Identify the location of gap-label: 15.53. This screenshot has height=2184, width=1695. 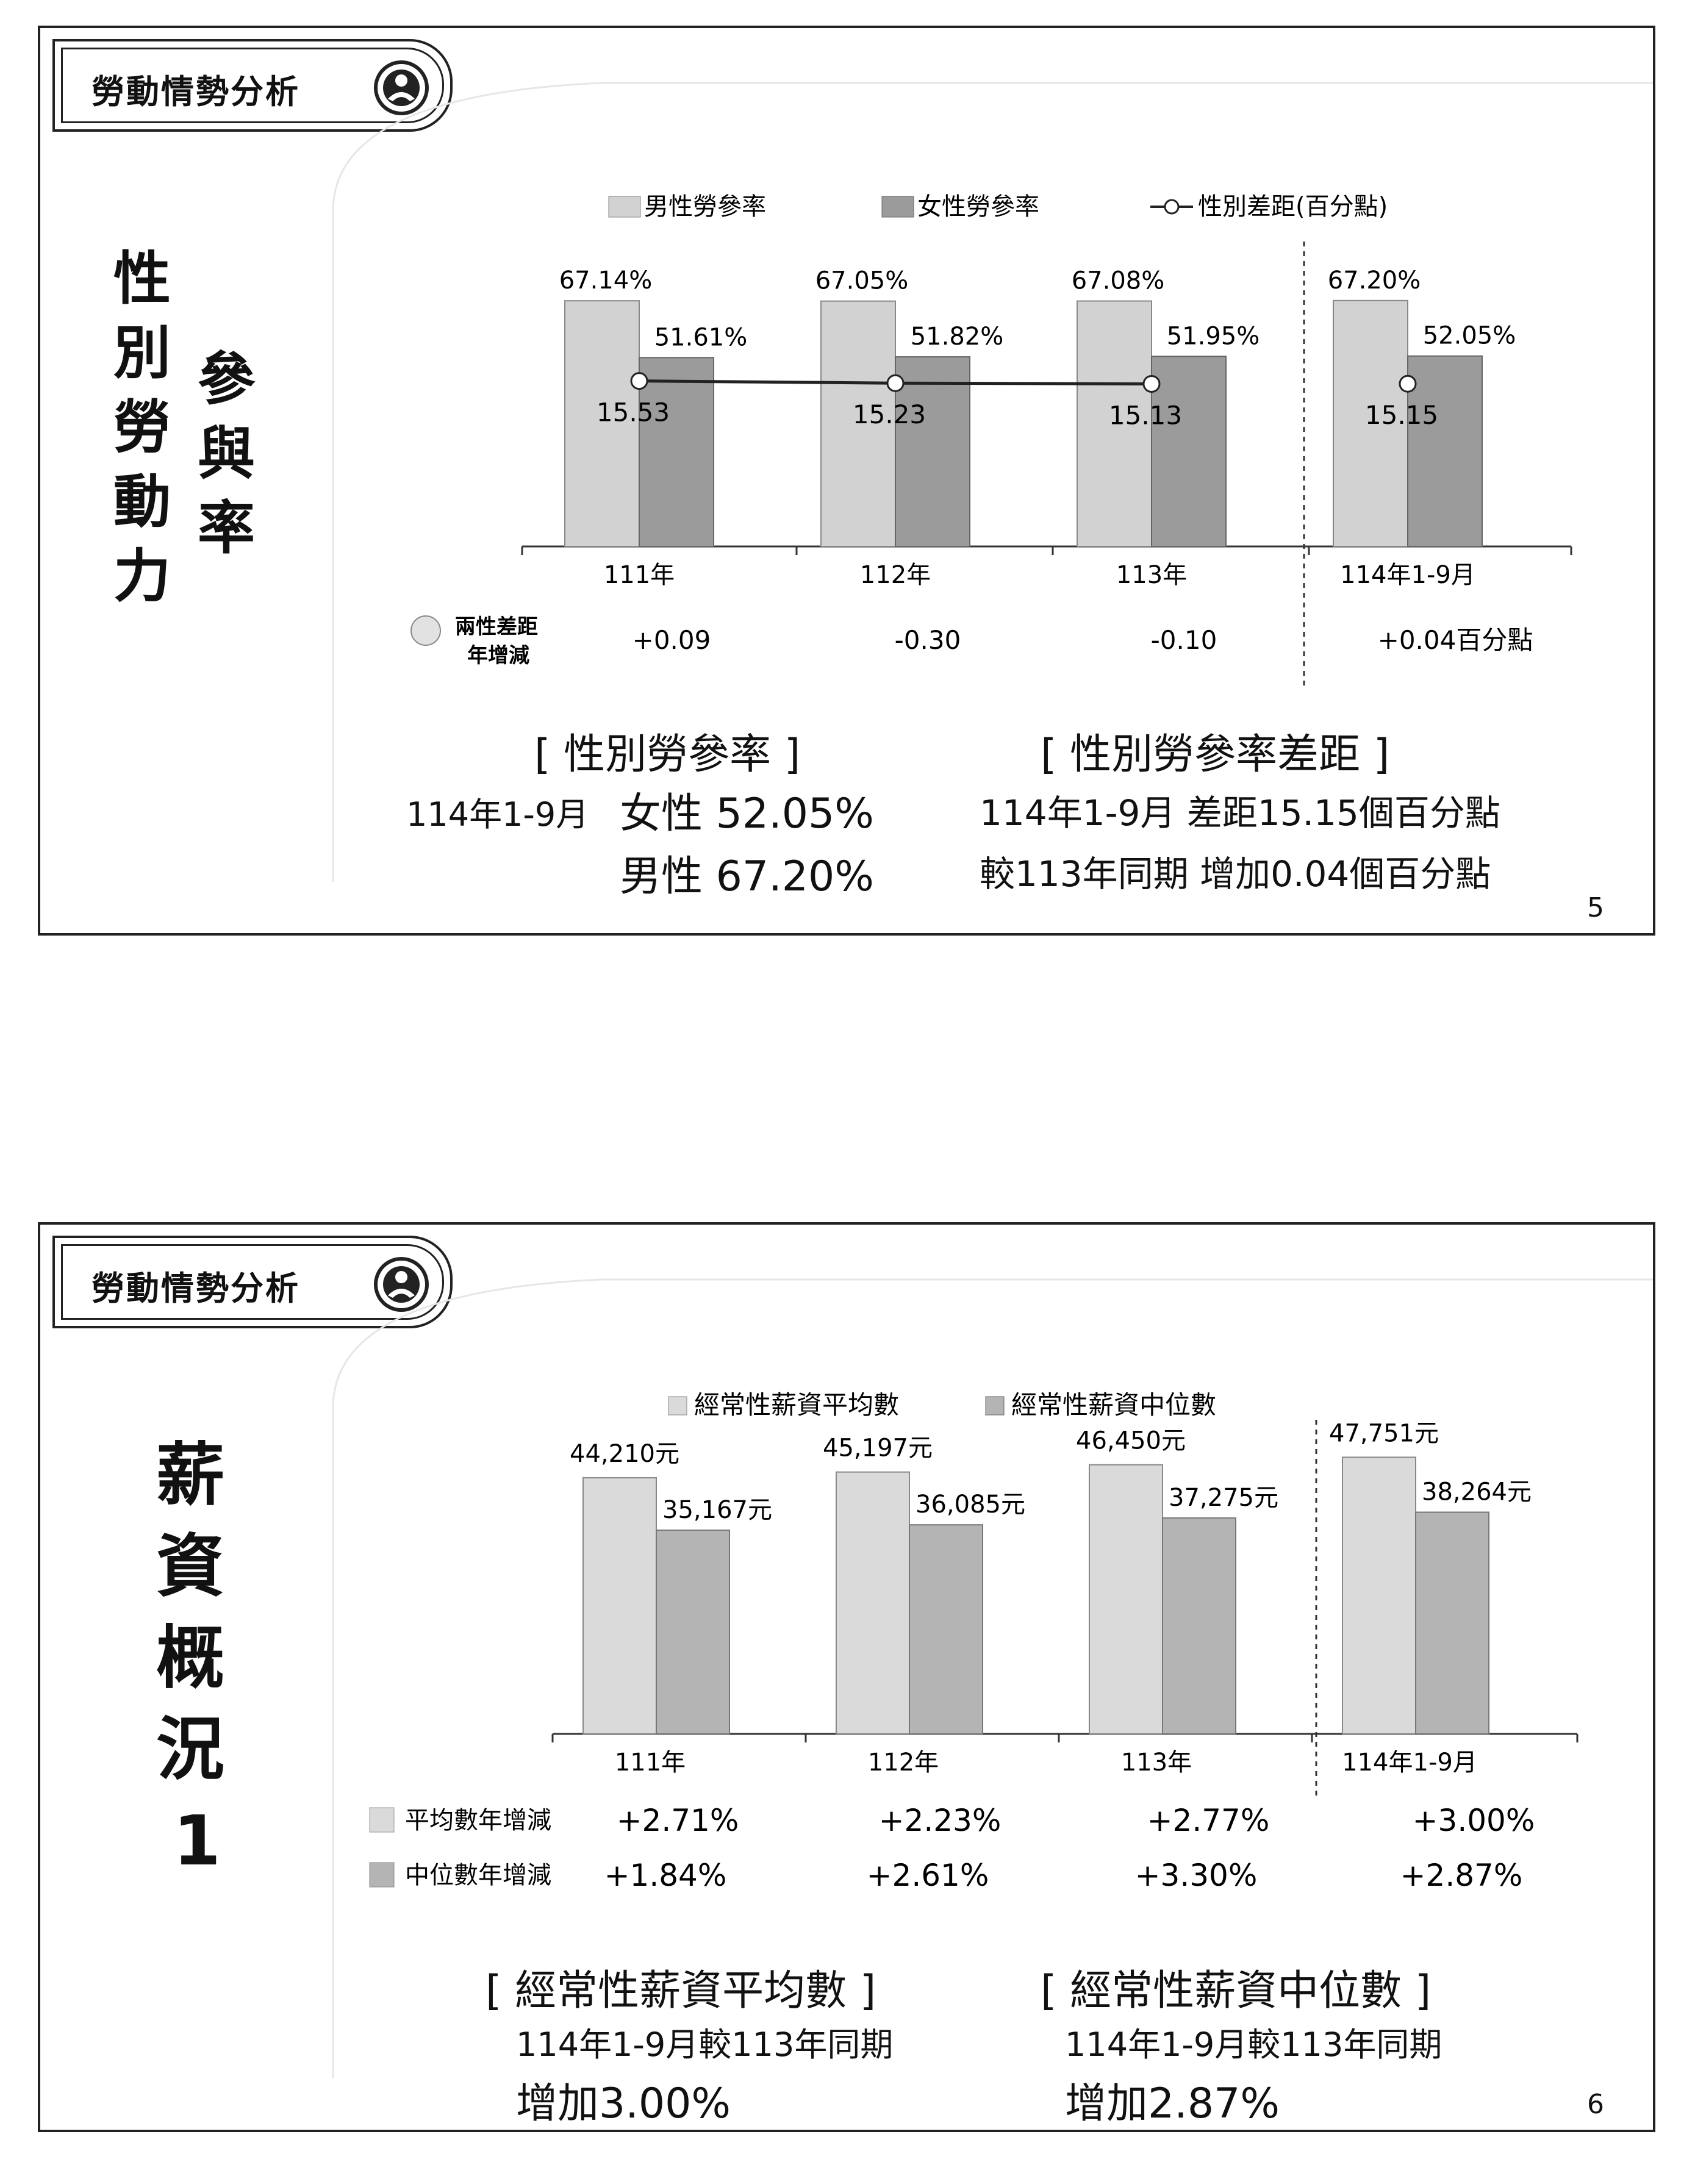
(633, 413).